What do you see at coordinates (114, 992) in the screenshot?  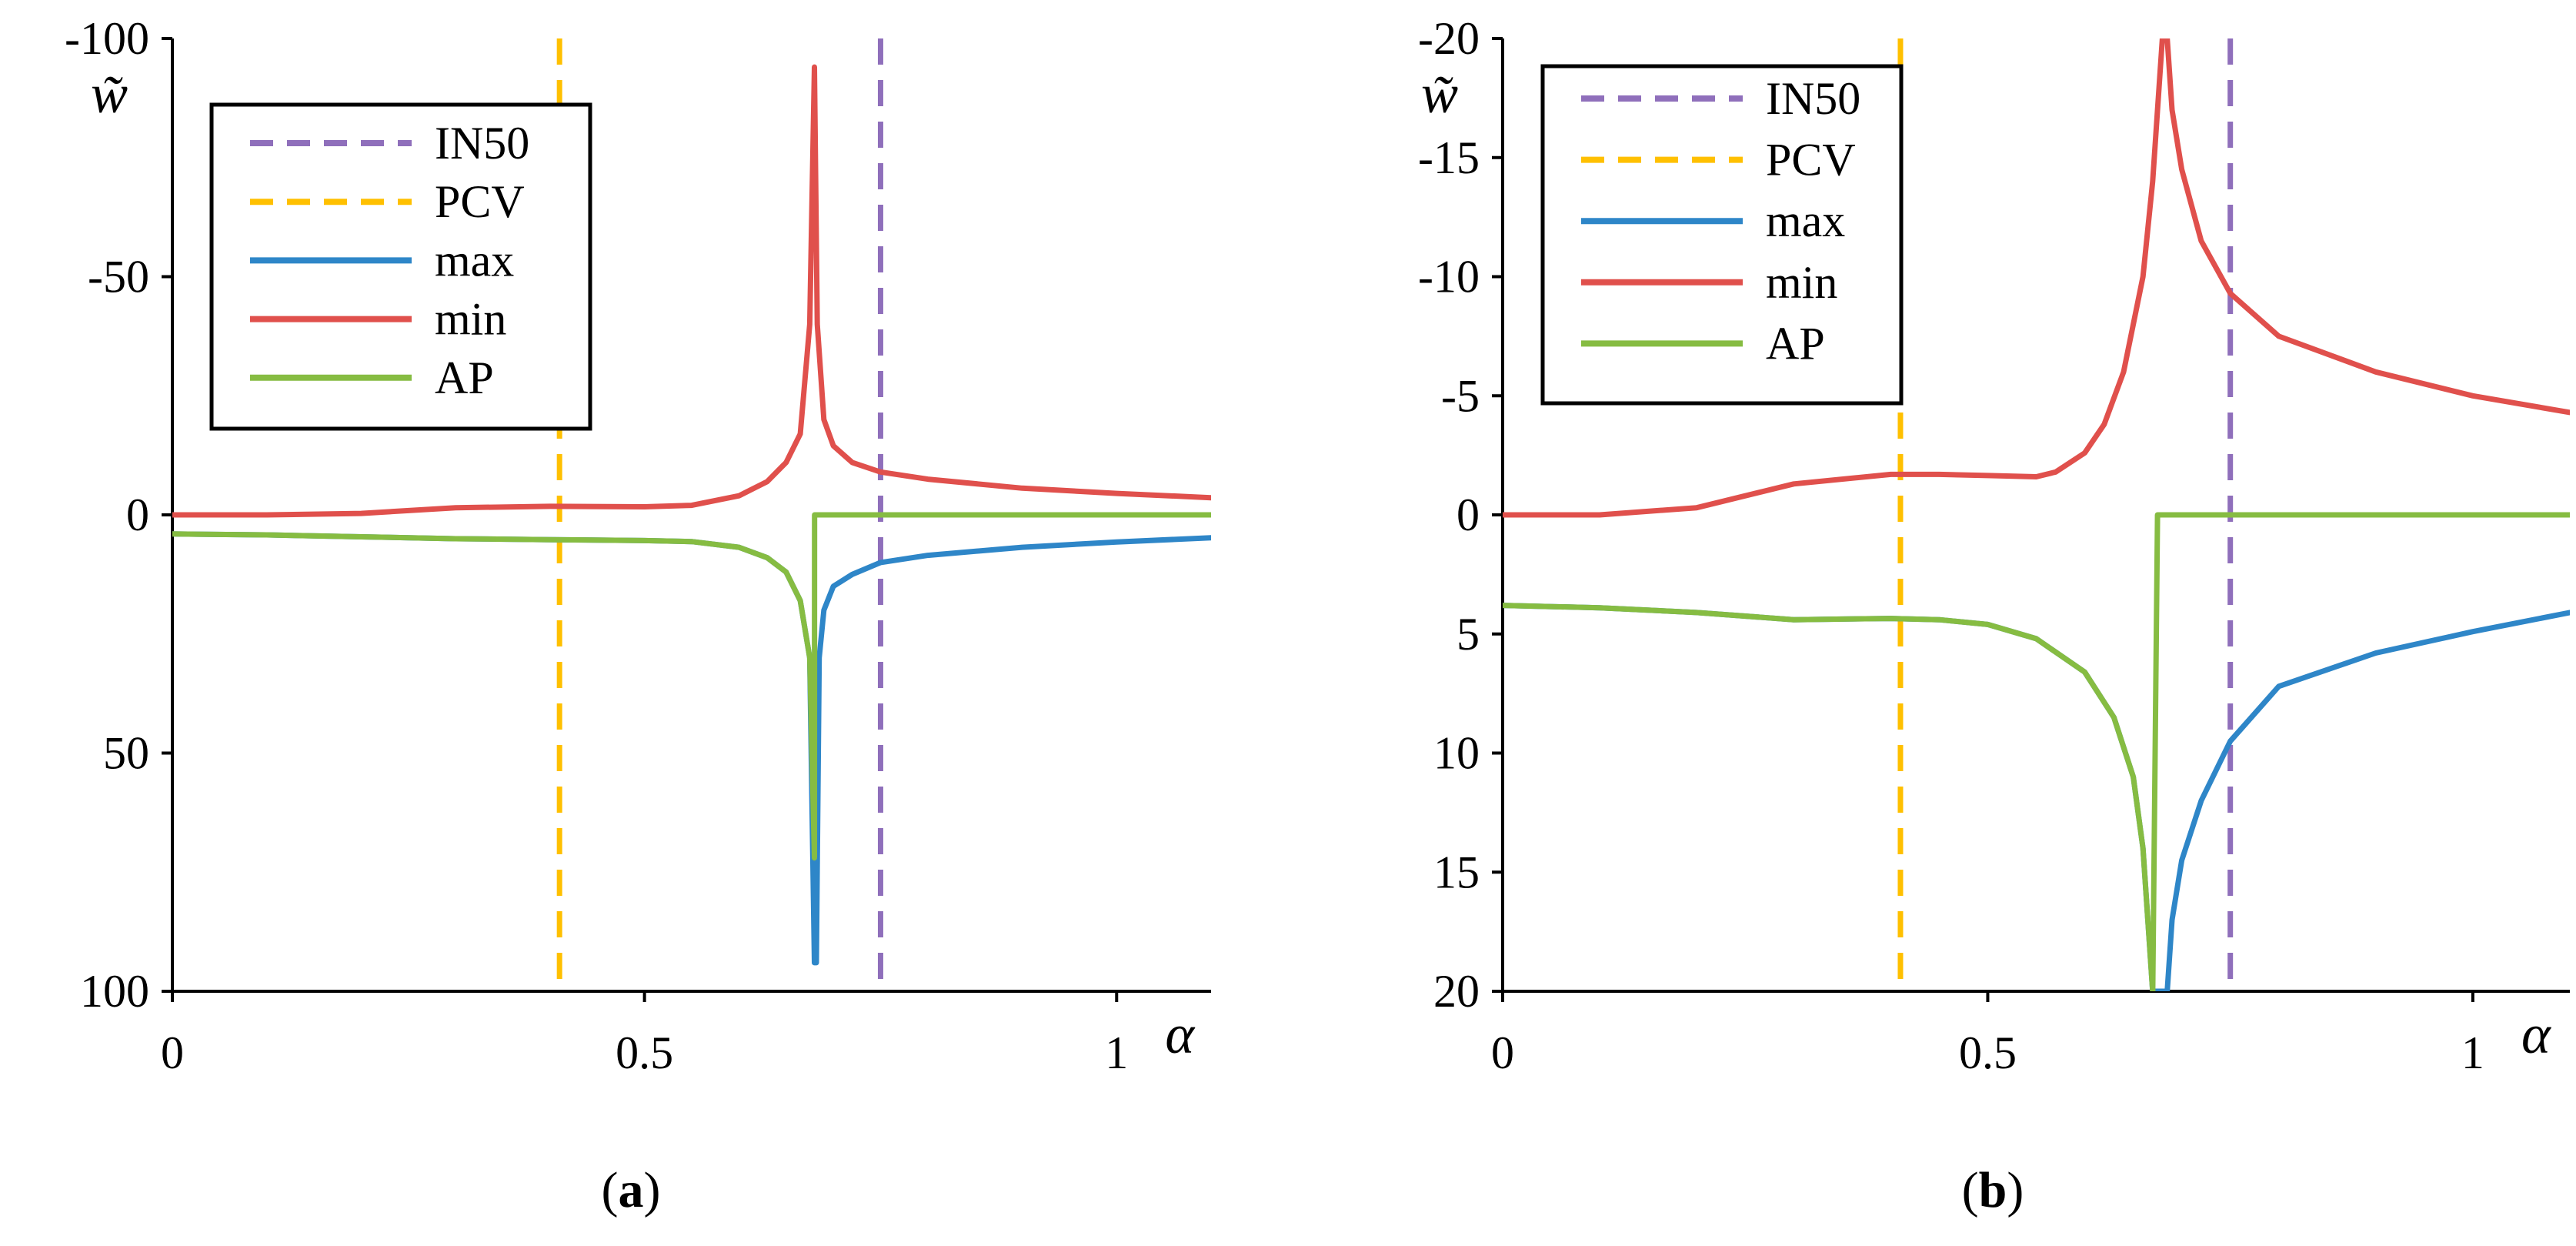 I see `y-tick-label: 100` at bounding box center [114, 992].